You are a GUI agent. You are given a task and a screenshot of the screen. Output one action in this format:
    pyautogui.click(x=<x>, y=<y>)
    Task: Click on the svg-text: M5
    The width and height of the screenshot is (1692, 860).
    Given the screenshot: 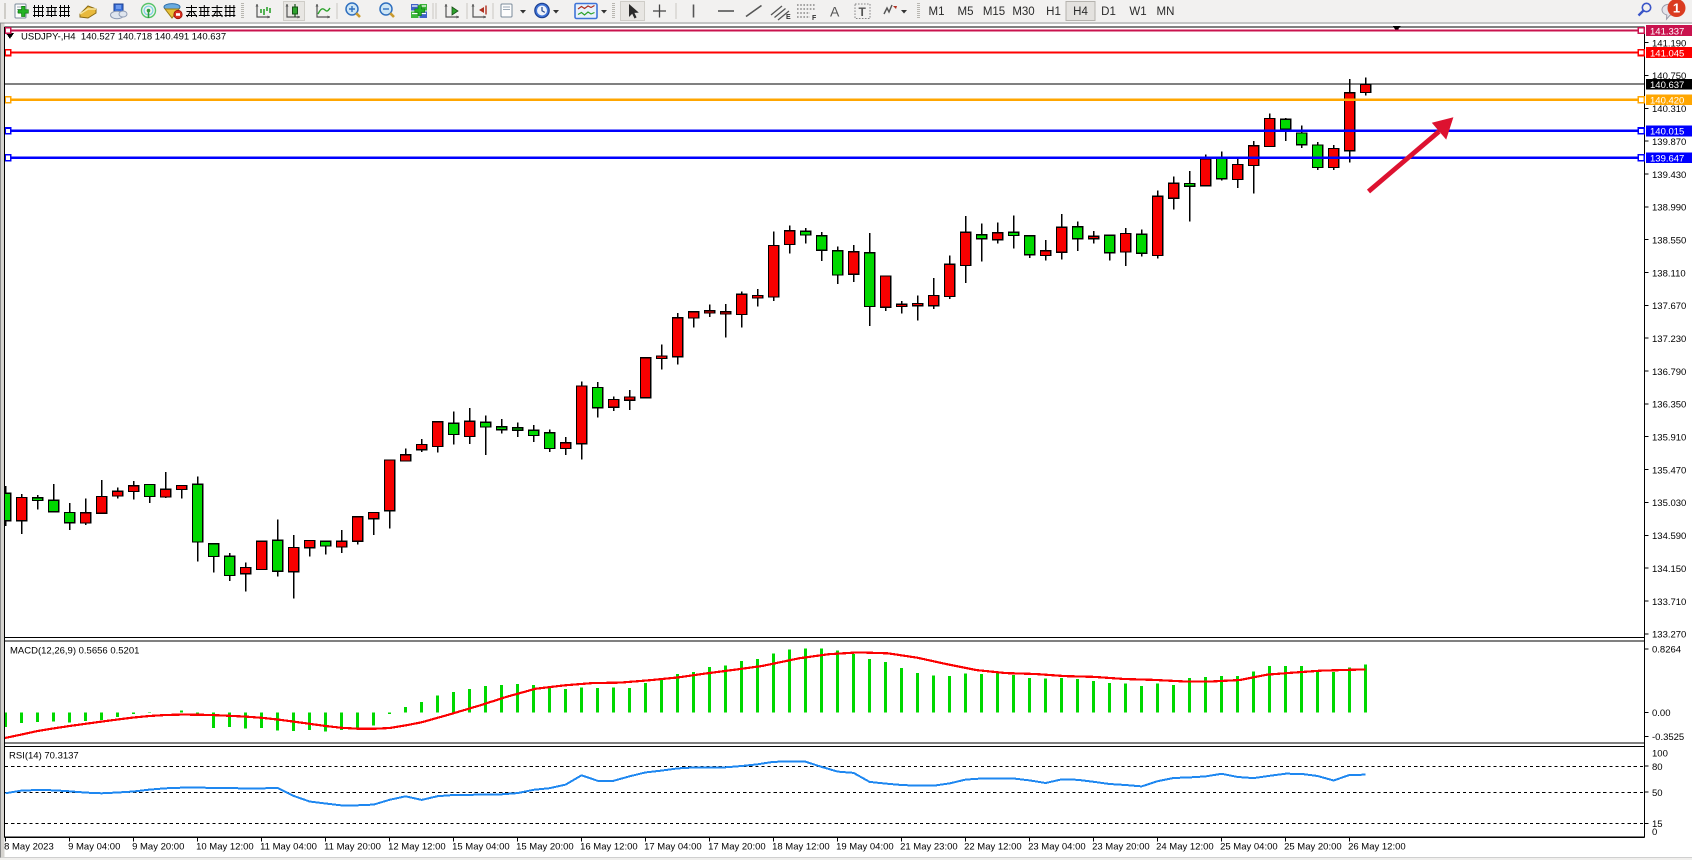 What is the action you would take?
    pyautogui.click(x=966, y=12)
    